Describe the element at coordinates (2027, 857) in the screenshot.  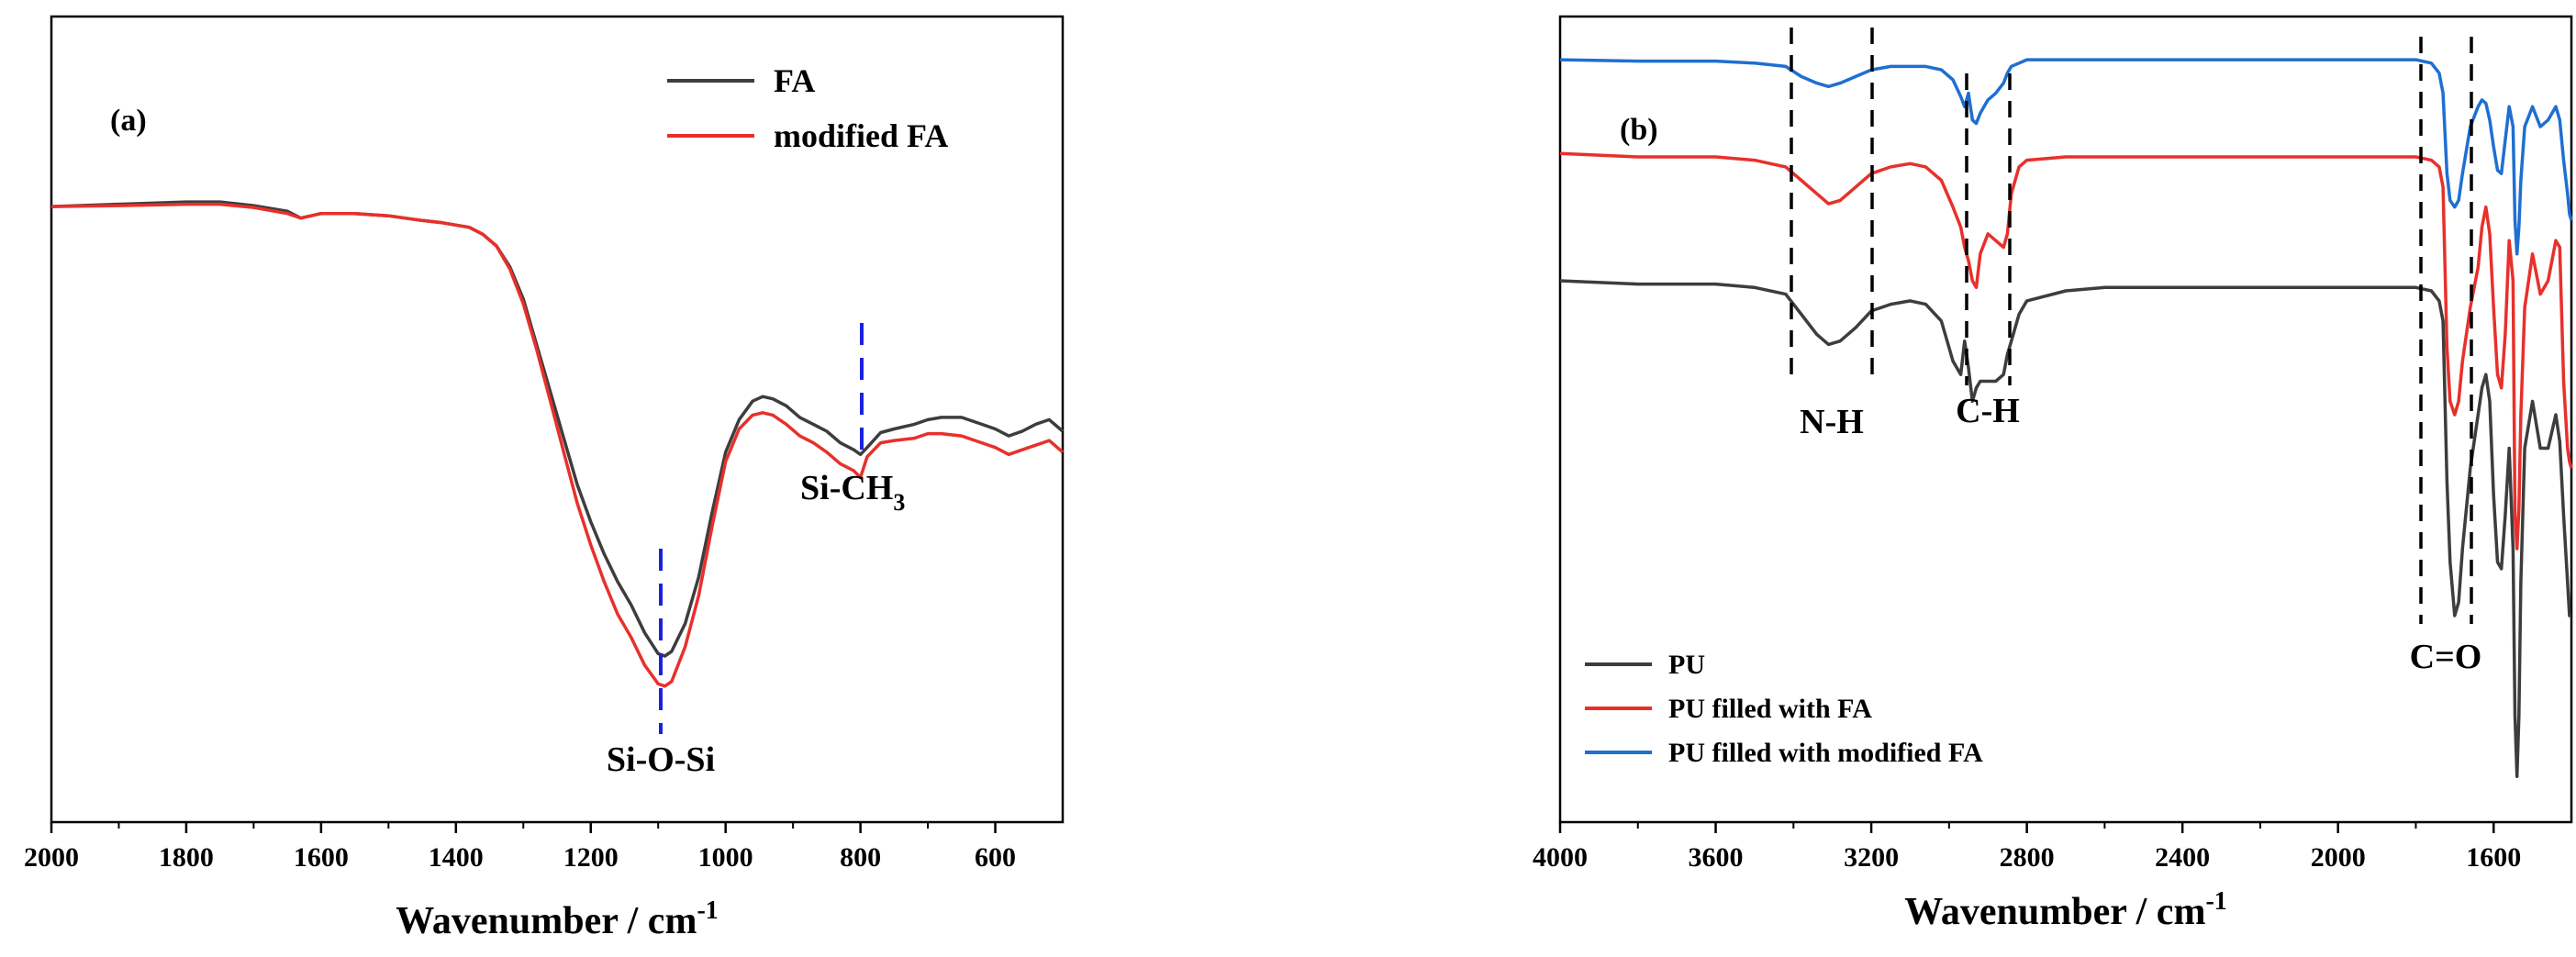
I see `x-tick-label: 2800` at that location.